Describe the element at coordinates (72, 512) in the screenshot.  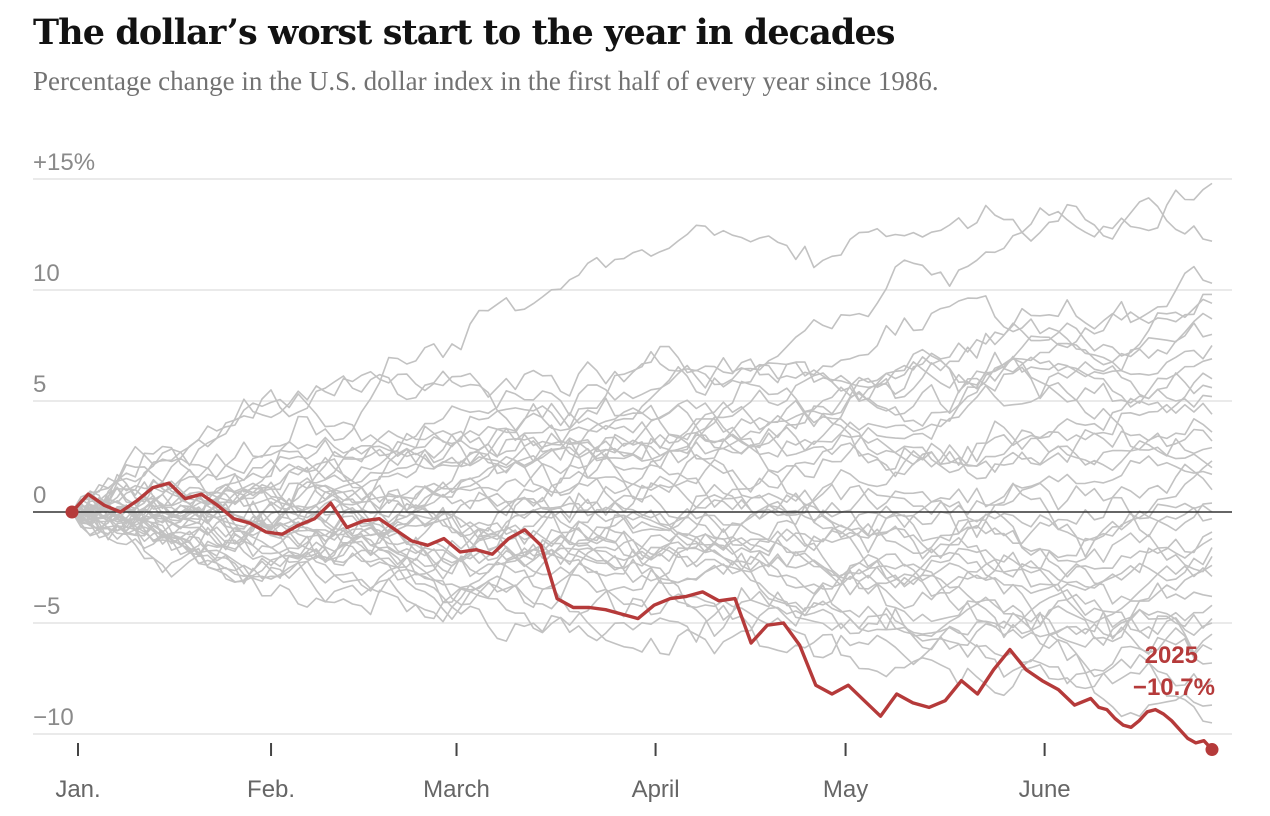
I see `highlight-start-point` at that location.